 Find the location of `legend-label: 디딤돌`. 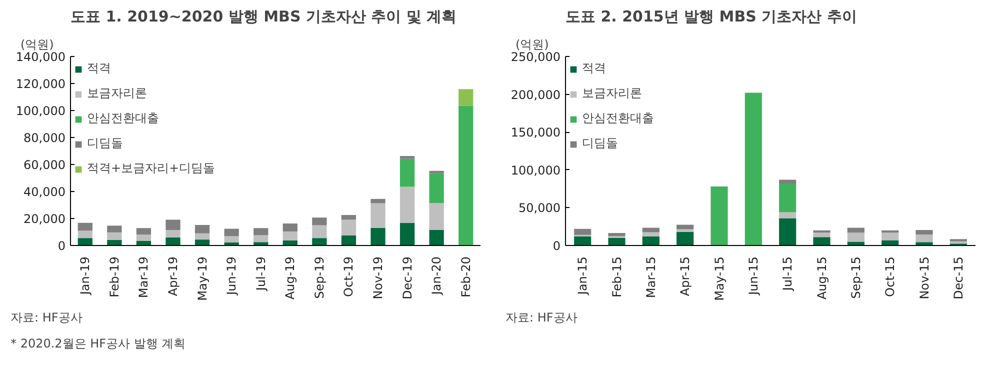

legend-label: 디딤돌 is located at coordinates (600, 143).